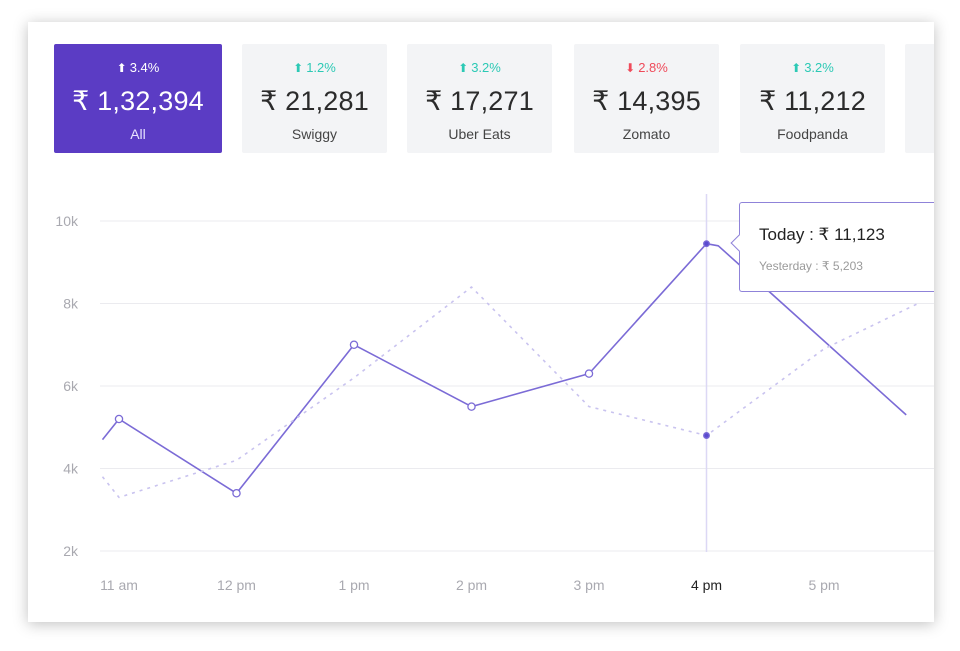 The image size is (960, 651). Describe the element at coordinates (811, 266) in the screenshot. I see `tooltip-yesterday: Yesterday : ₹ 5,203` at that location.